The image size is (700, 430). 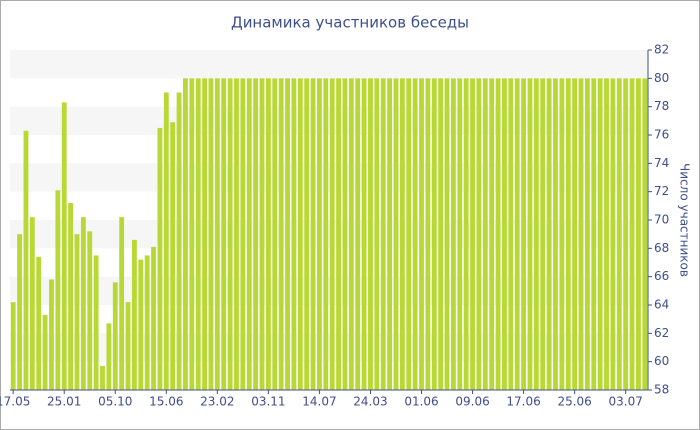 What do you see at coordinates (661, 220) in the screenshot?
I see `y-tick-label: 70` at bounding box center [661, 220].